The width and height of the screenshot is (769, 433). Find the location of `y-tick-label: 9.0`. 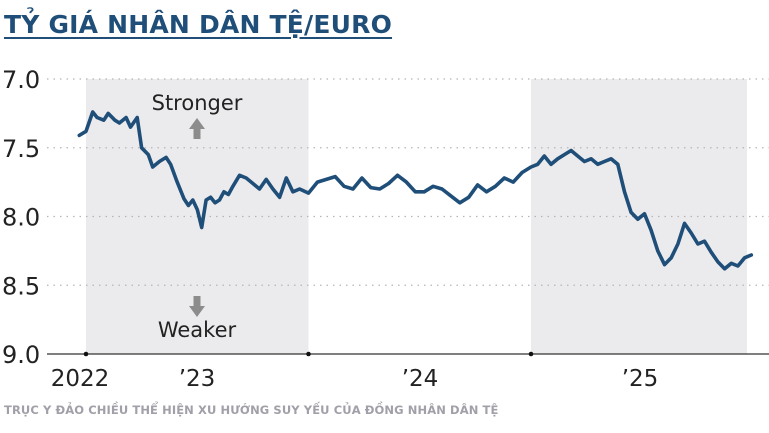

y-tick-label: 9.0 is located at coordinates (21, 355).